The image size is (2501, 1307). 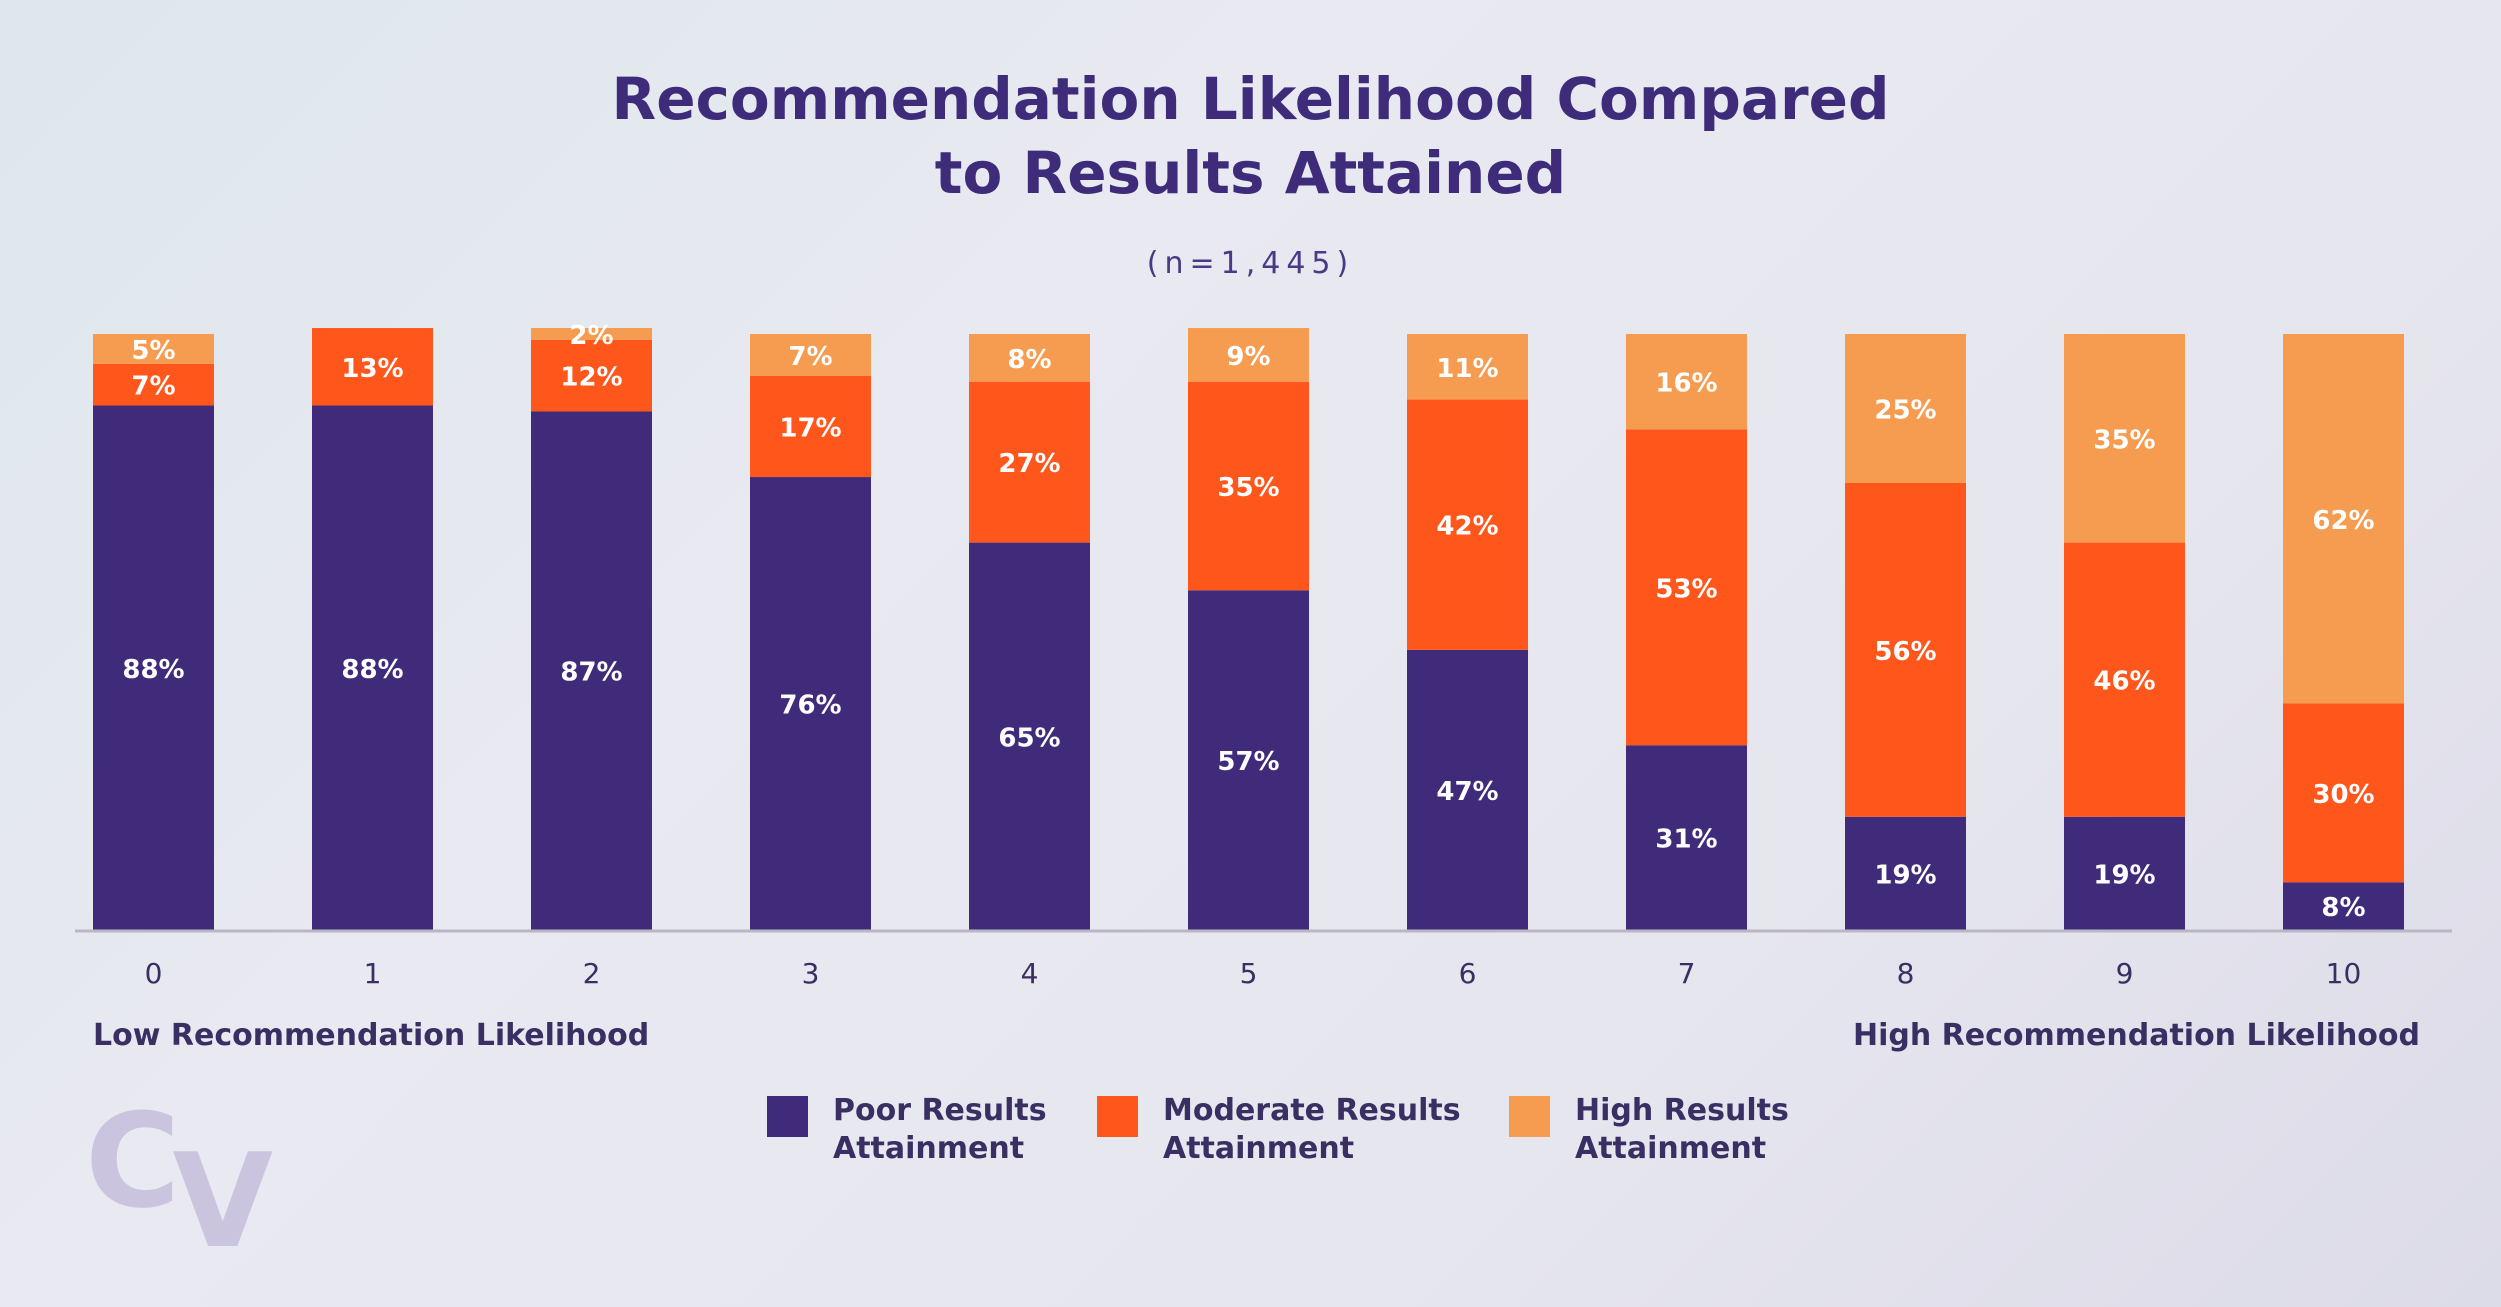 I want to click on data-label: 9%, so click(x=1248, y=357).